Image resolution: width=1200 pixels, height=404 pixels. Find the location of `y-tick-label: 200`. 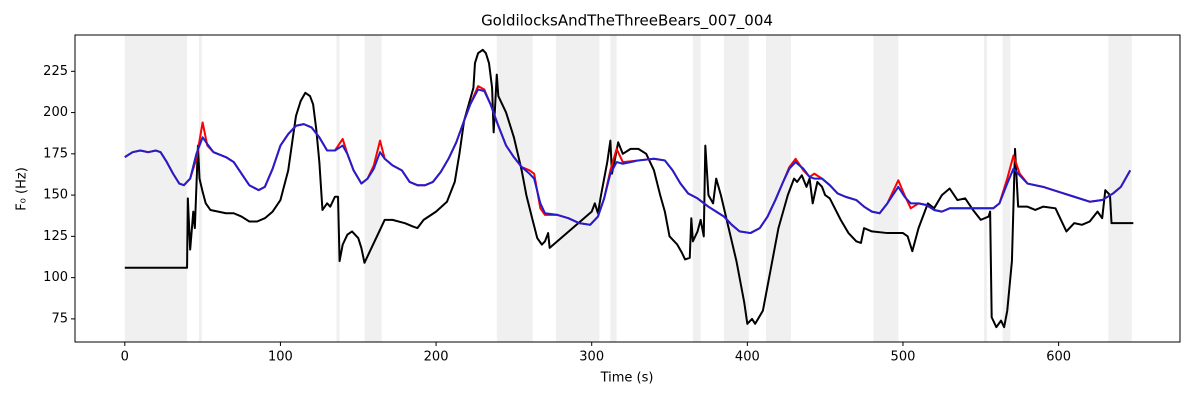

y-tick-label: 200 is located at coordinates (55, 112).